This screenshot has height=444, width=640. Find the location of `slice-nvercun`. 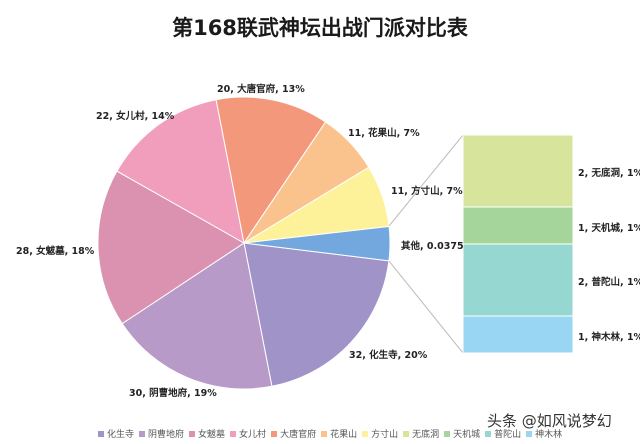

slice-nvercun is located at coordinates (180, 171).